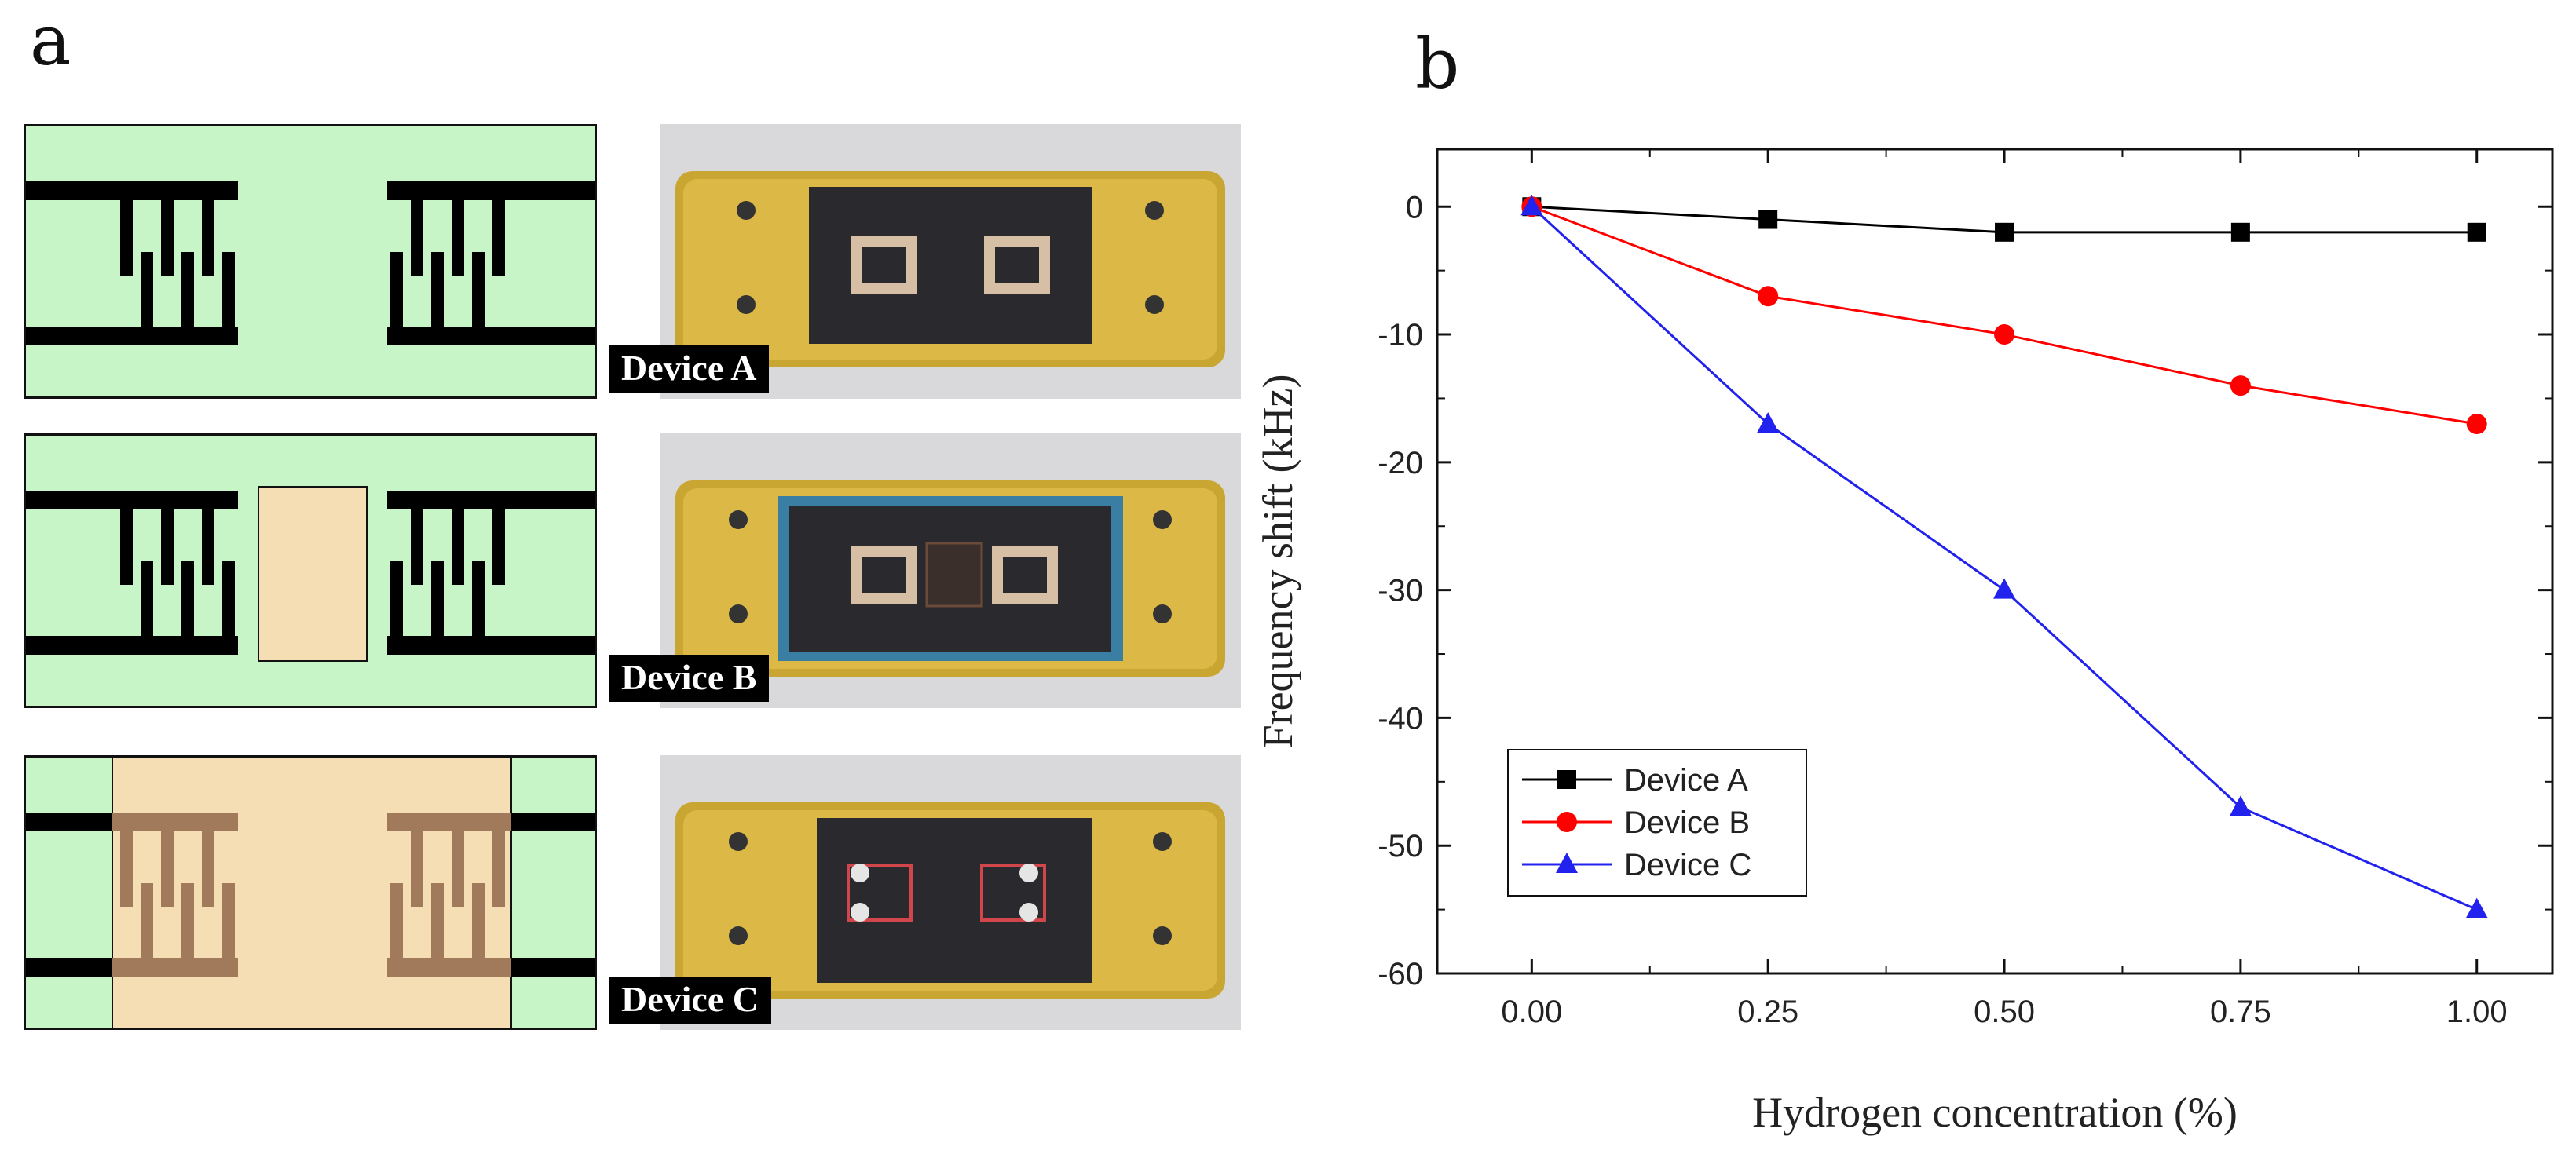 The image size is (2576, 1154). What do you see at coordinates (1767, 1012) in the screenshot?
I see `x-tick-label: 0.25` at bounding box center [1767, 1012].